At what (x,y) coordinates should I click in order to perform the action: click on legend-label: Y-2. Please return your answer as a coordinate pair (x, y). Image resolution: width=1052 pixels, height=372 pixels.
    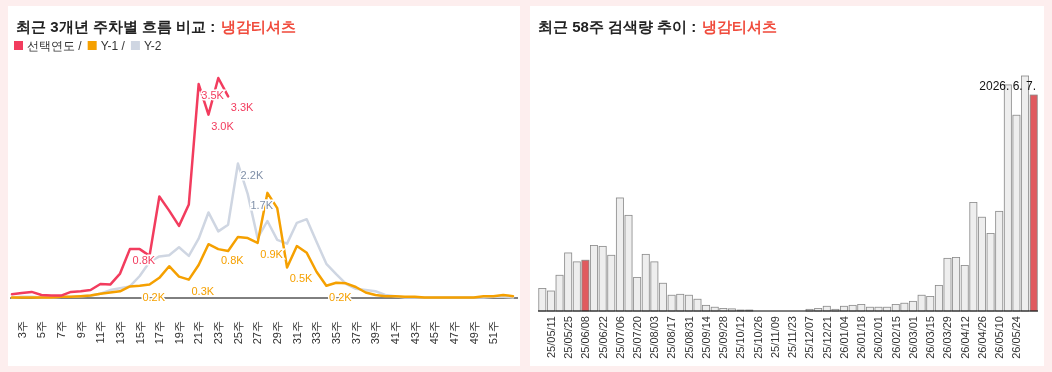
    Looking at the image, I should click on (152, 46).